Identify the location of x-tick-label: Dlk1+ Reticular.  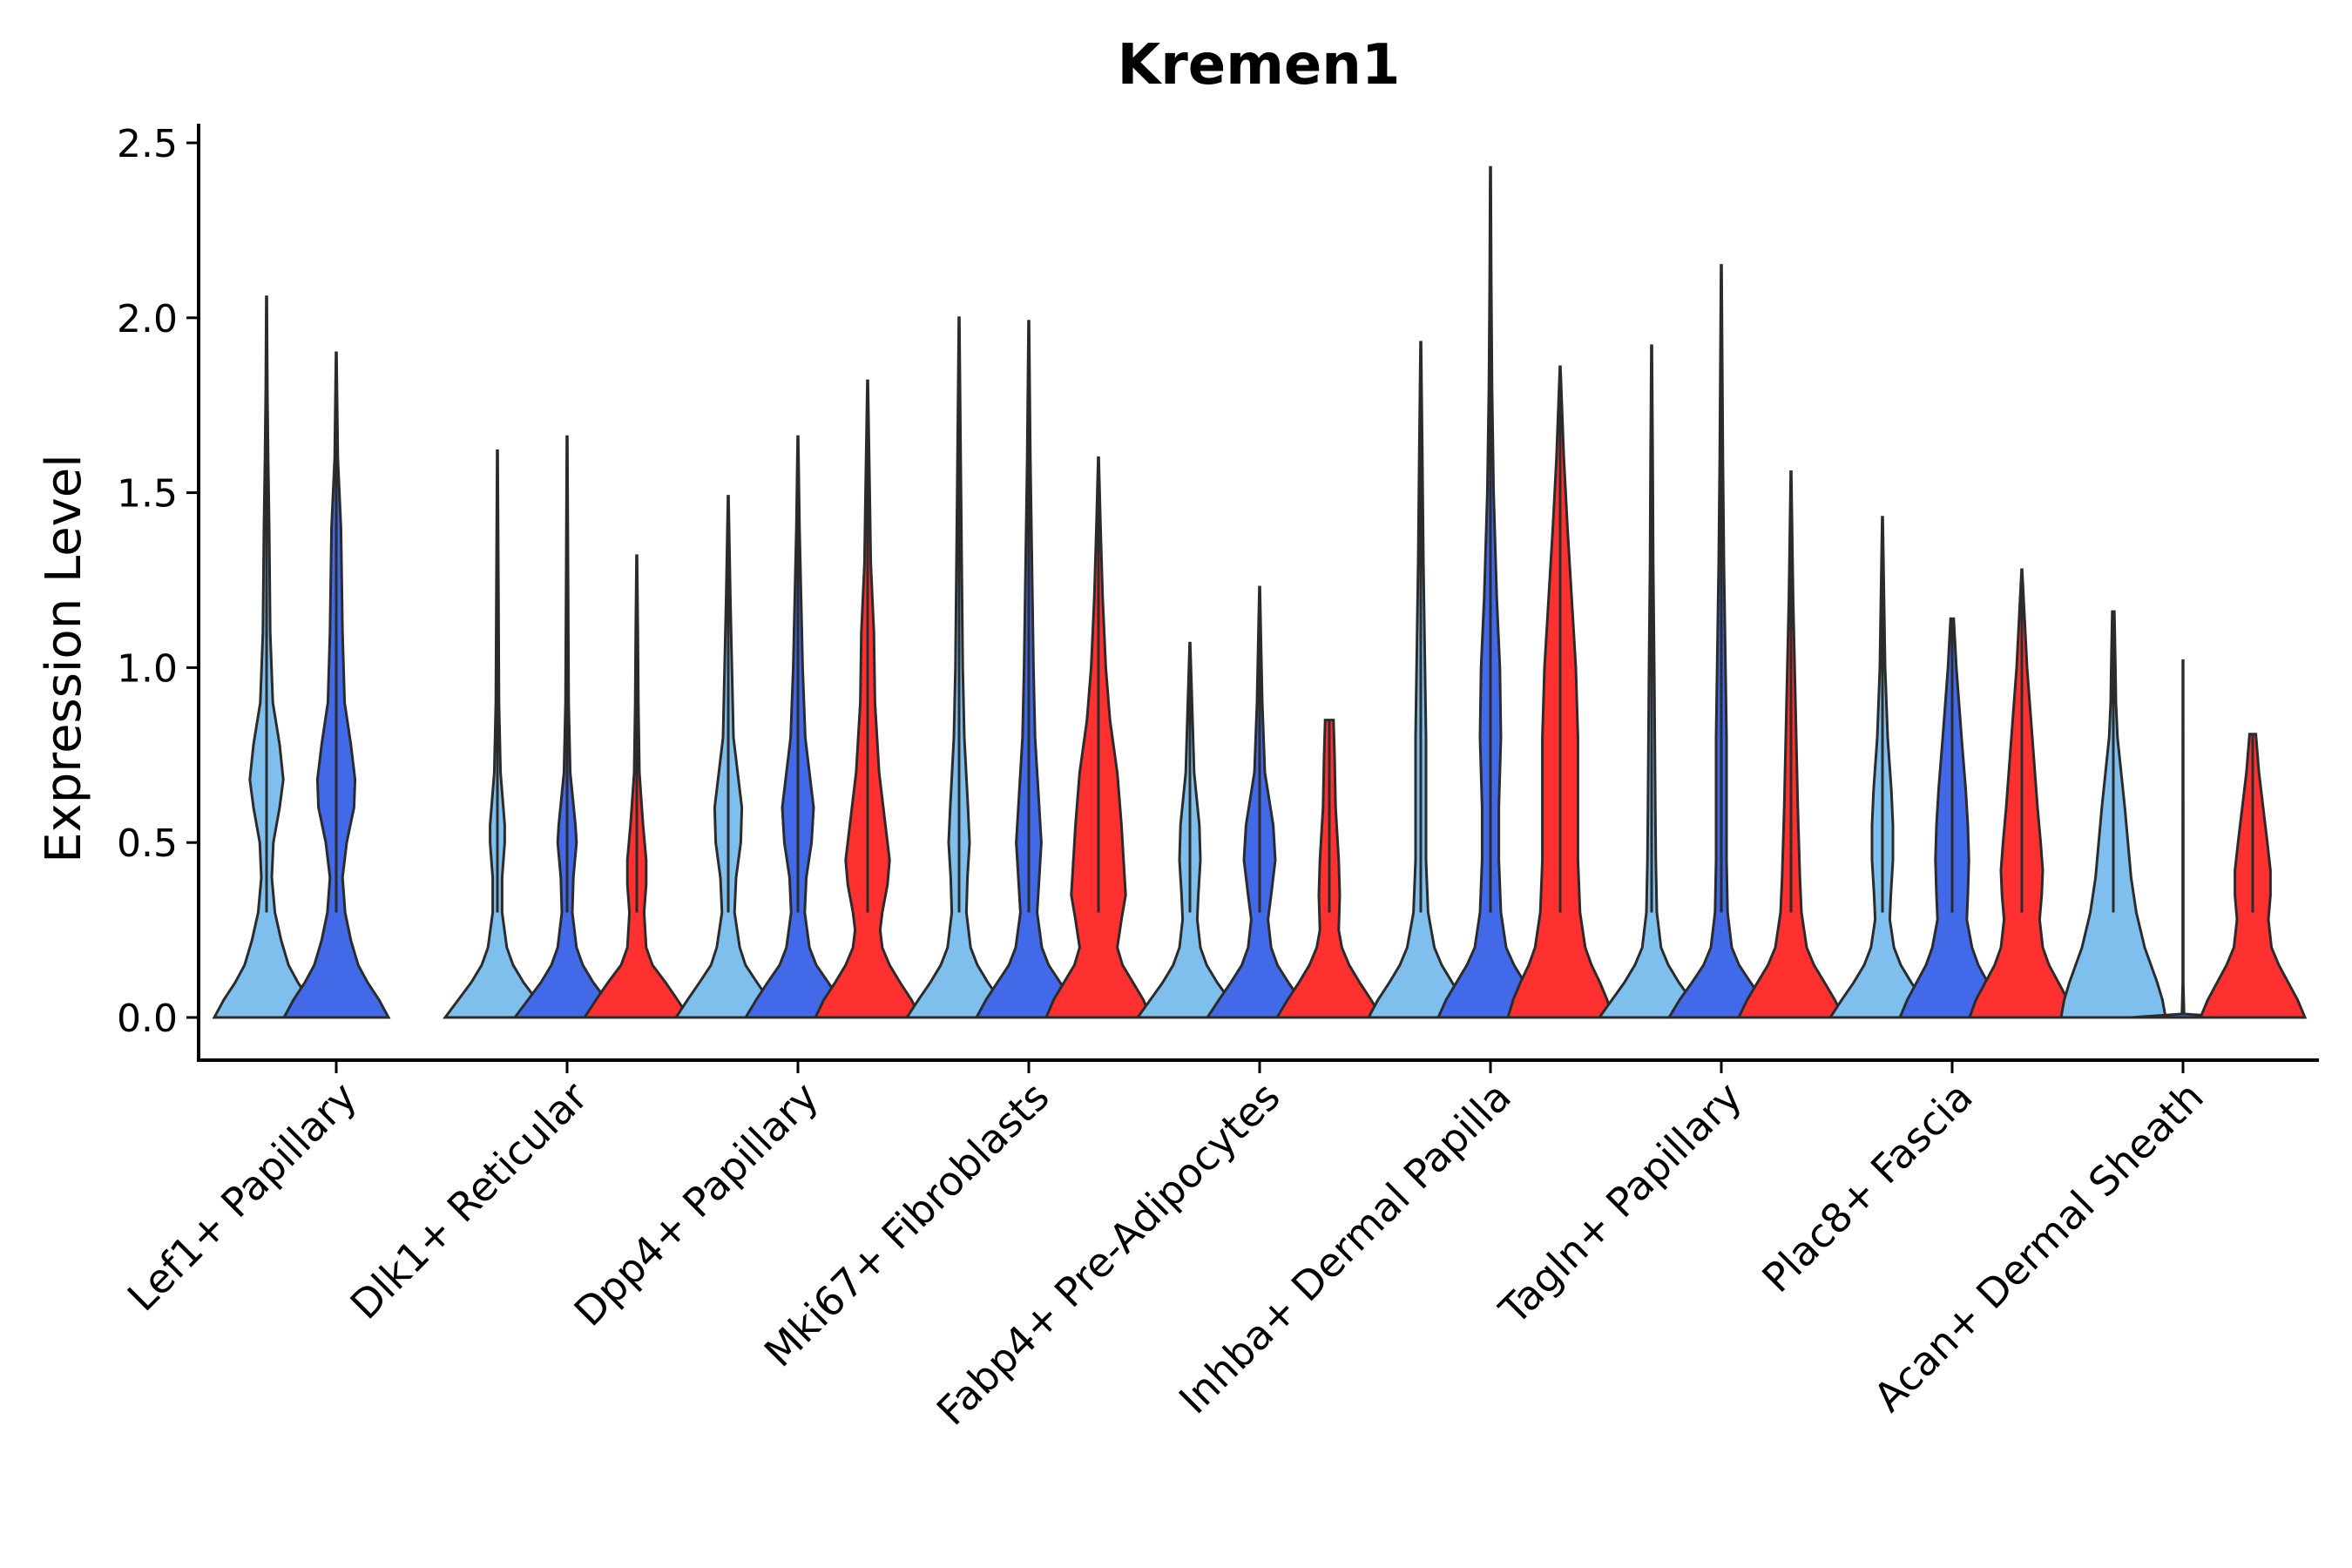
(469, 1201).